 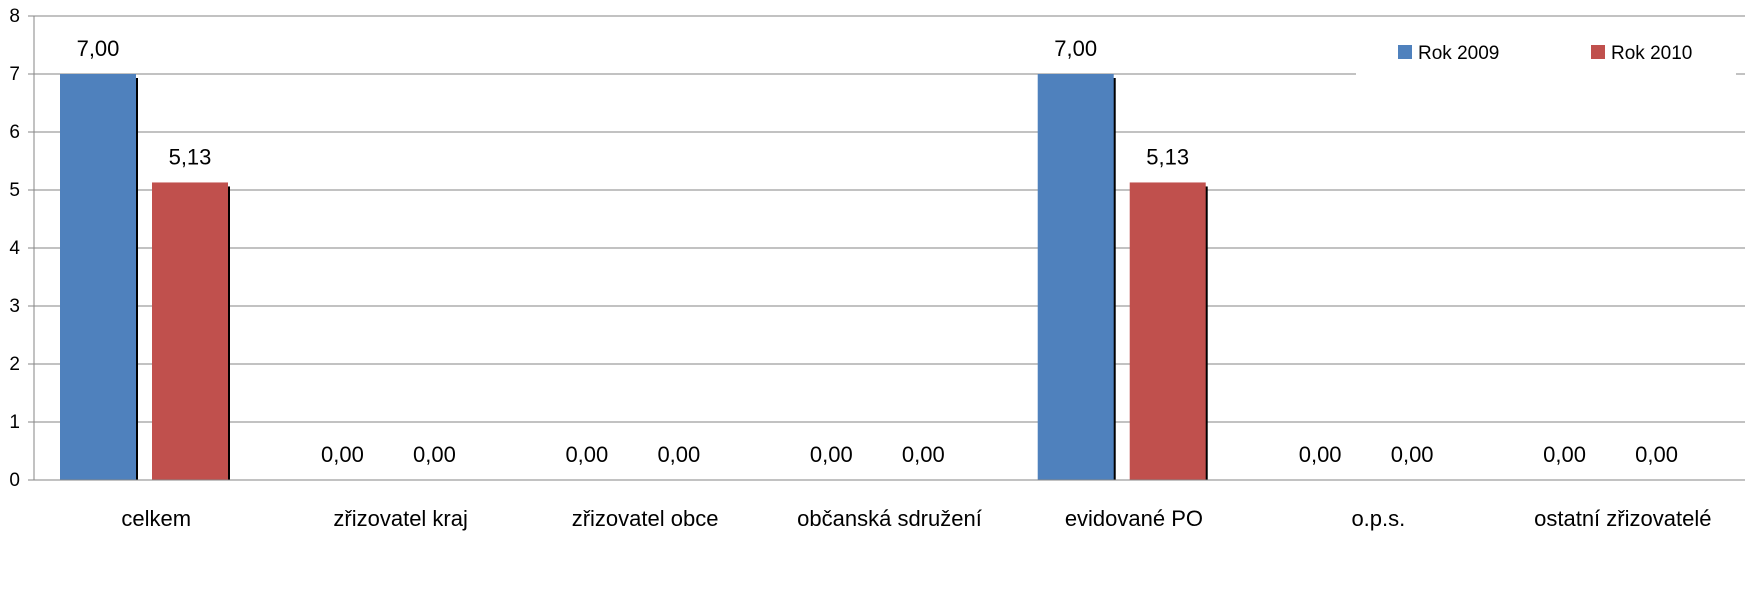 What do you see at coordinates (14, 132) in the screenshot?
I see `y-tick-label: 6` at bounding box center [14, 132].